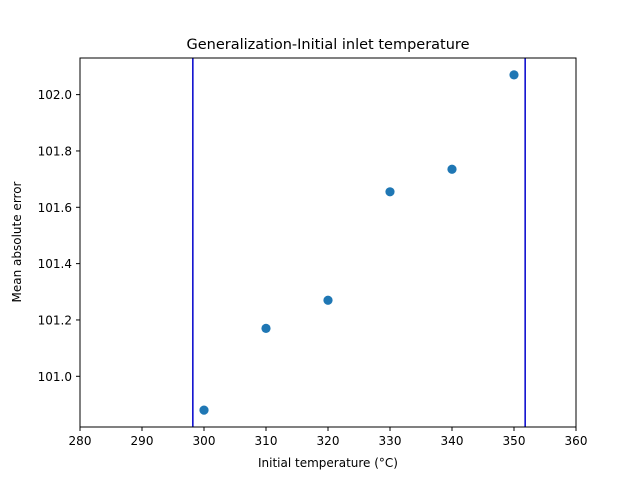 The image size is (640, 484). I want to click on x-tick-label-350: 350, so click(514, 441).